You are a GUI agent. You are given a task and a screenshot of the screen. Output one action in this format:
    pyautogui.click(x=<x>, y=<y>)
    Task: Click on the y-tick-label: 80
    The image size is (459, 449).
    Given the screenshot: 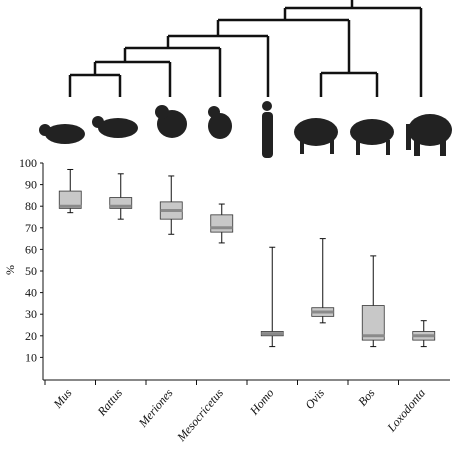 What is the action you would take?
    pyautogui.click(x=31, y=206)
    